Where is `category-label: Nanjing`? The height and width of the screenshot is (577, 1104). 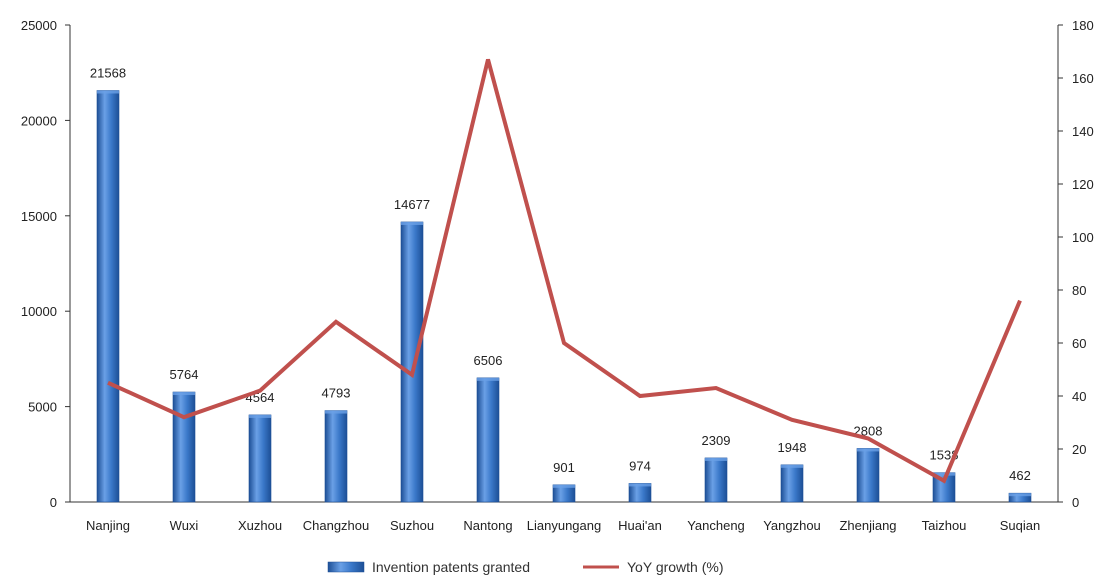 category-label: Nanjing is located at coordinates (108, 525).